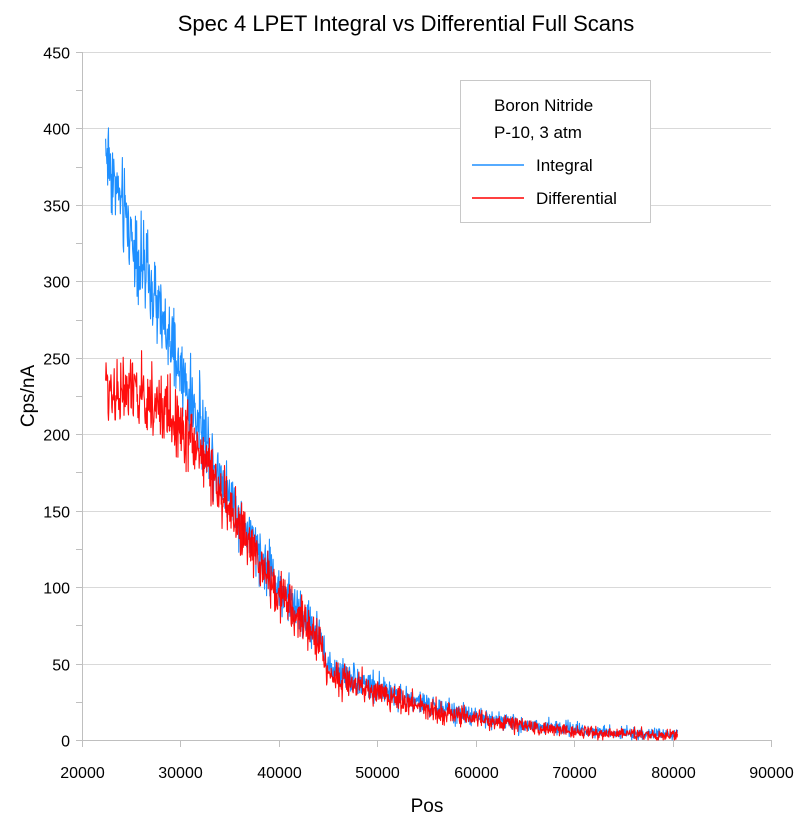  I want to click on x-tick-label: 60000, so click(476, 773).